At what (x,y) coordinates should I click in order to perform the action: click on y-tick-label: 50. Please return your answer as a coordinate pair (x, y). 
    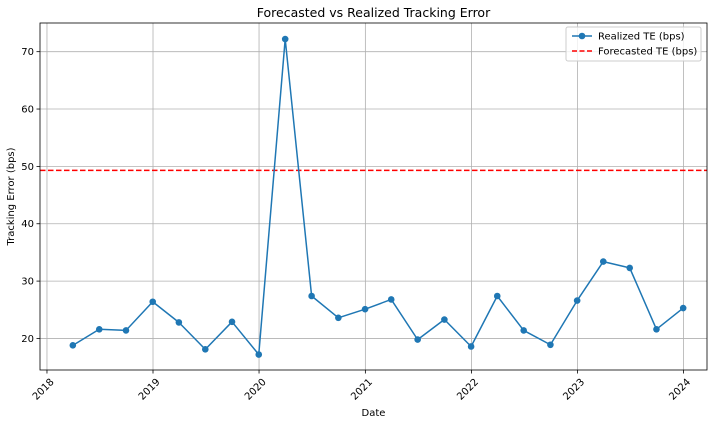
    Looking at the image, I should click on (27, 167).